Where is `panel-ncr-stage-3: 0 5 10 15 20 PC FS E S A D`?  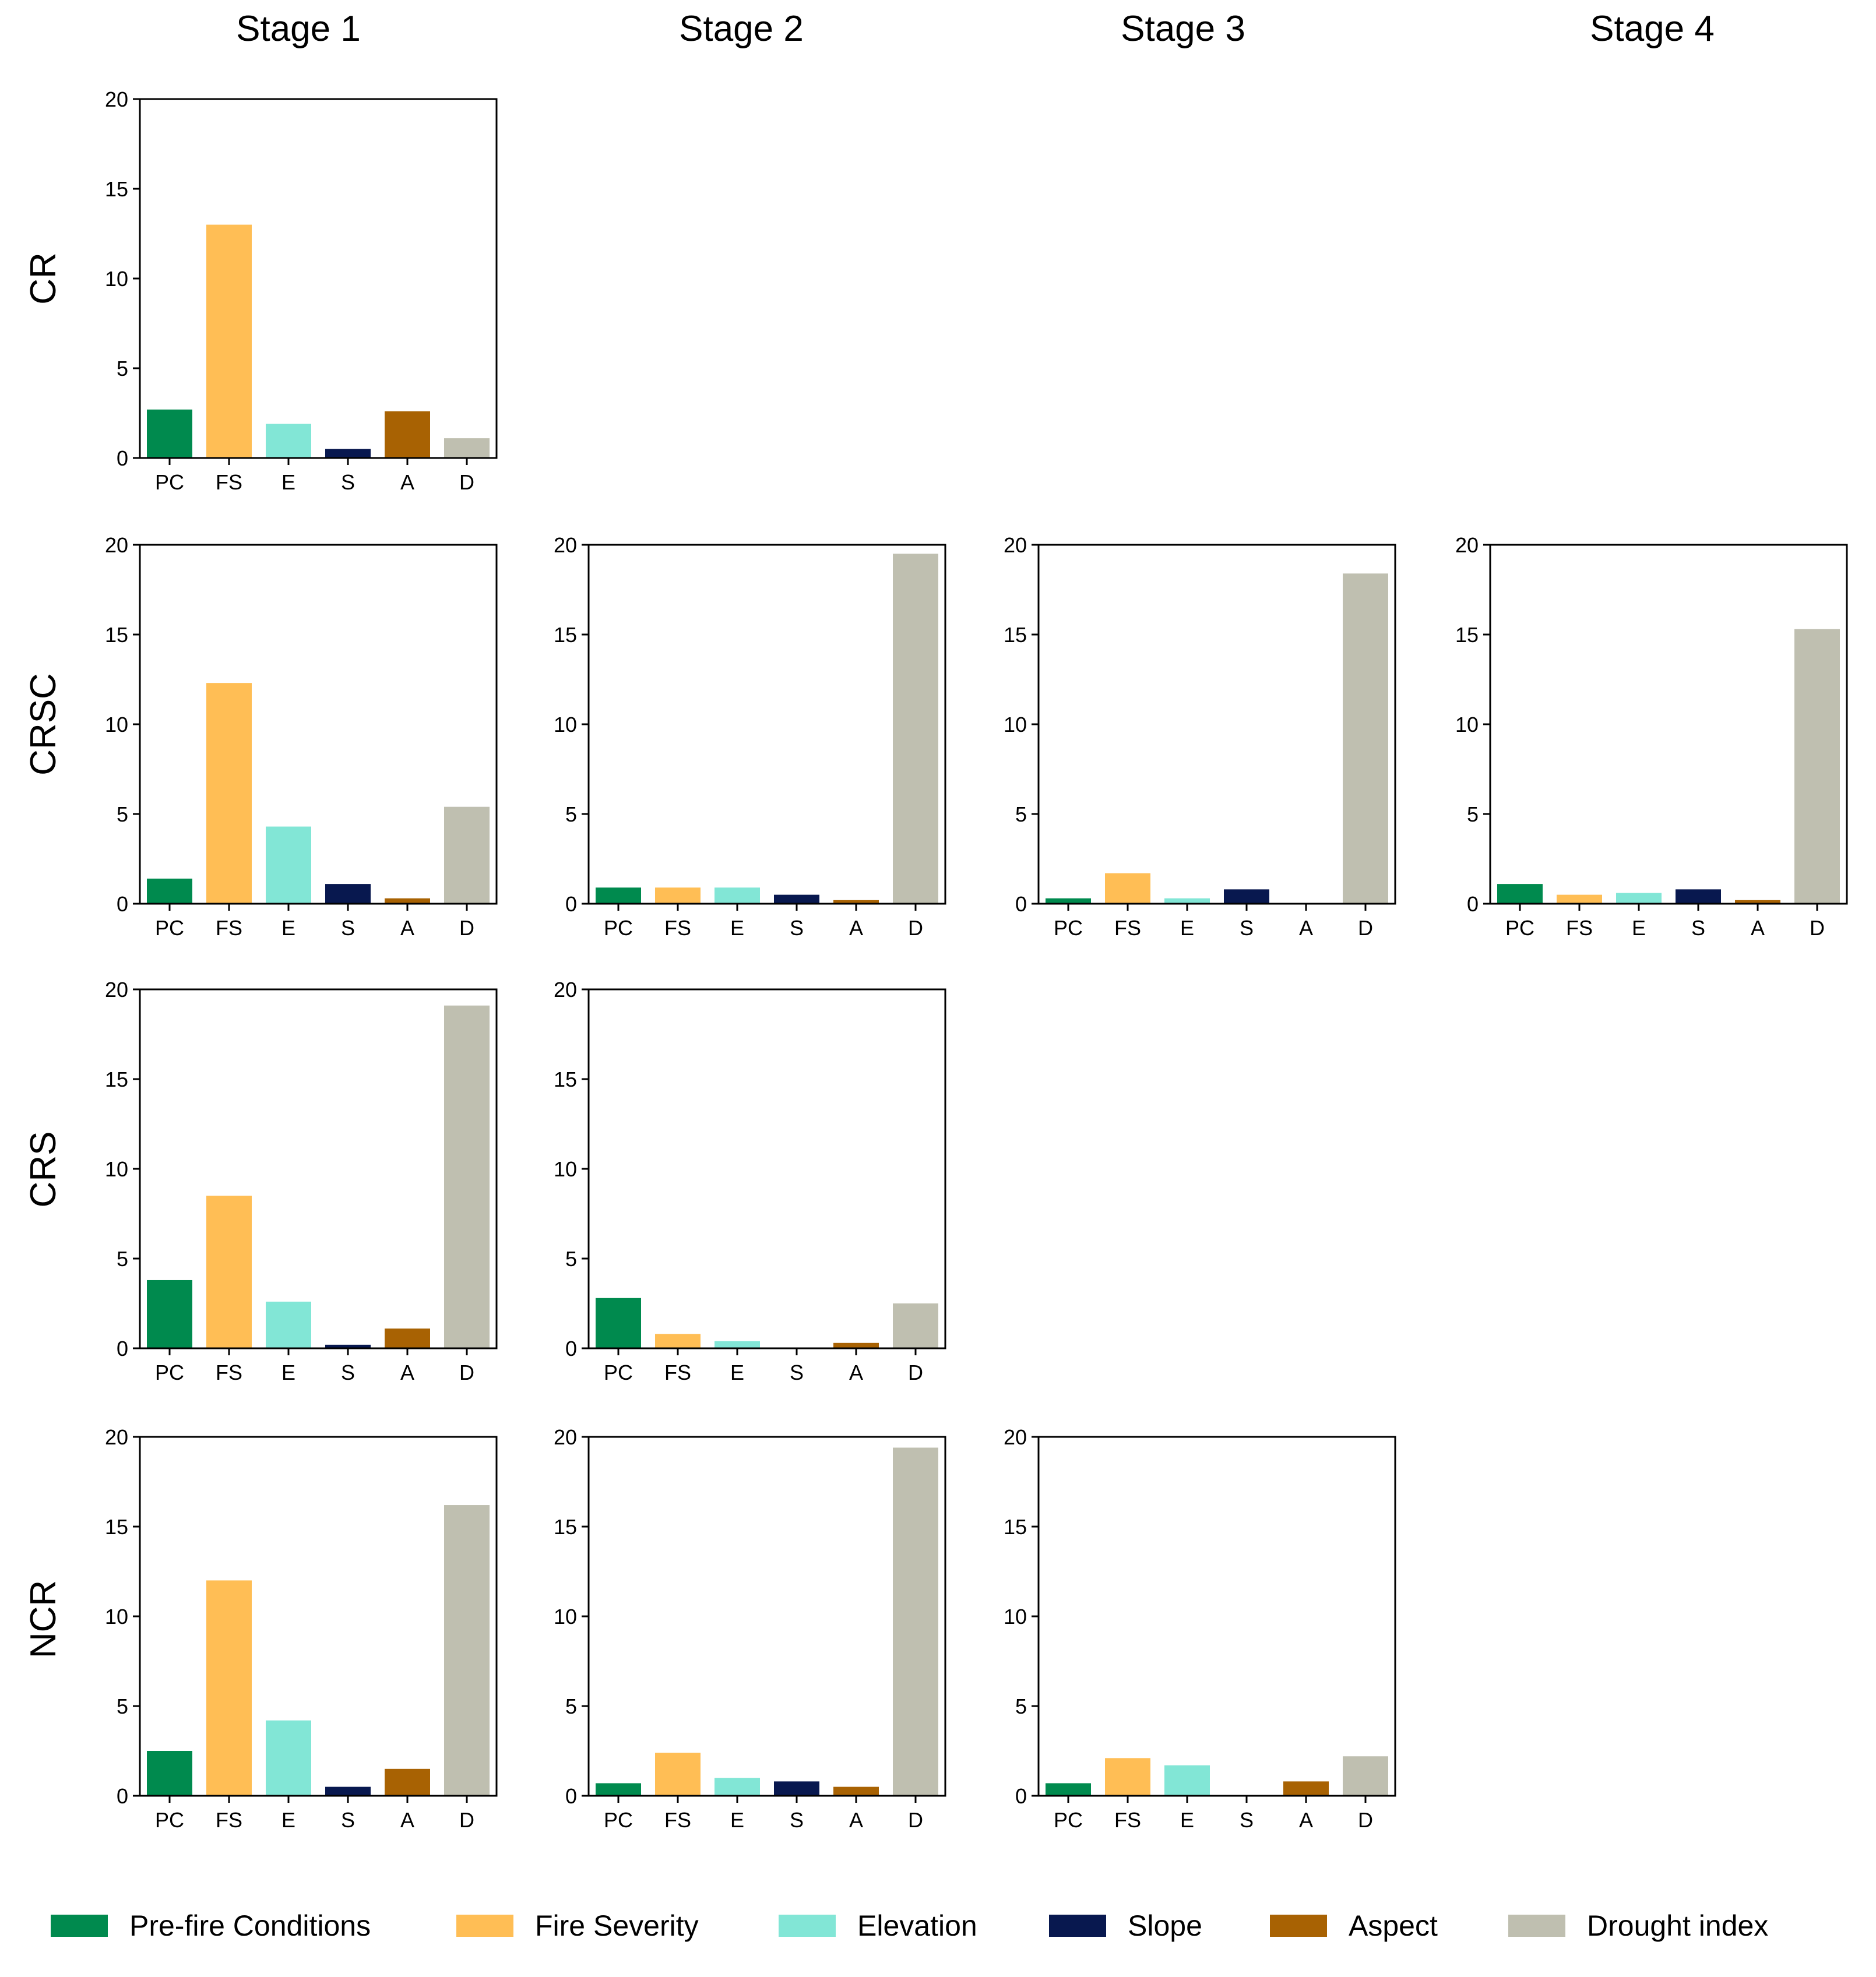
panel-ncr-stage-3: 0 5 10 15 20 PC FS E S A D is located at coordinates (1200, 1628).